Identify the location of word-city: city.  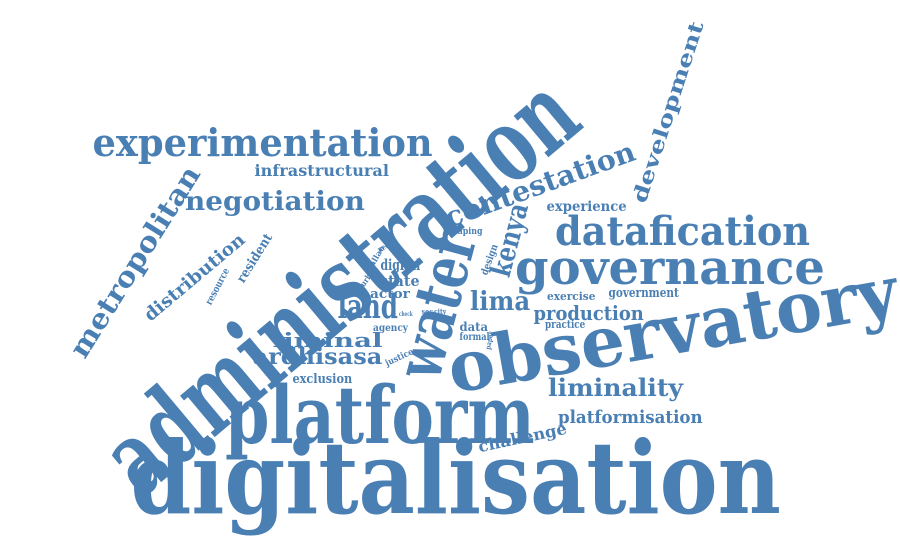
(440, 311).